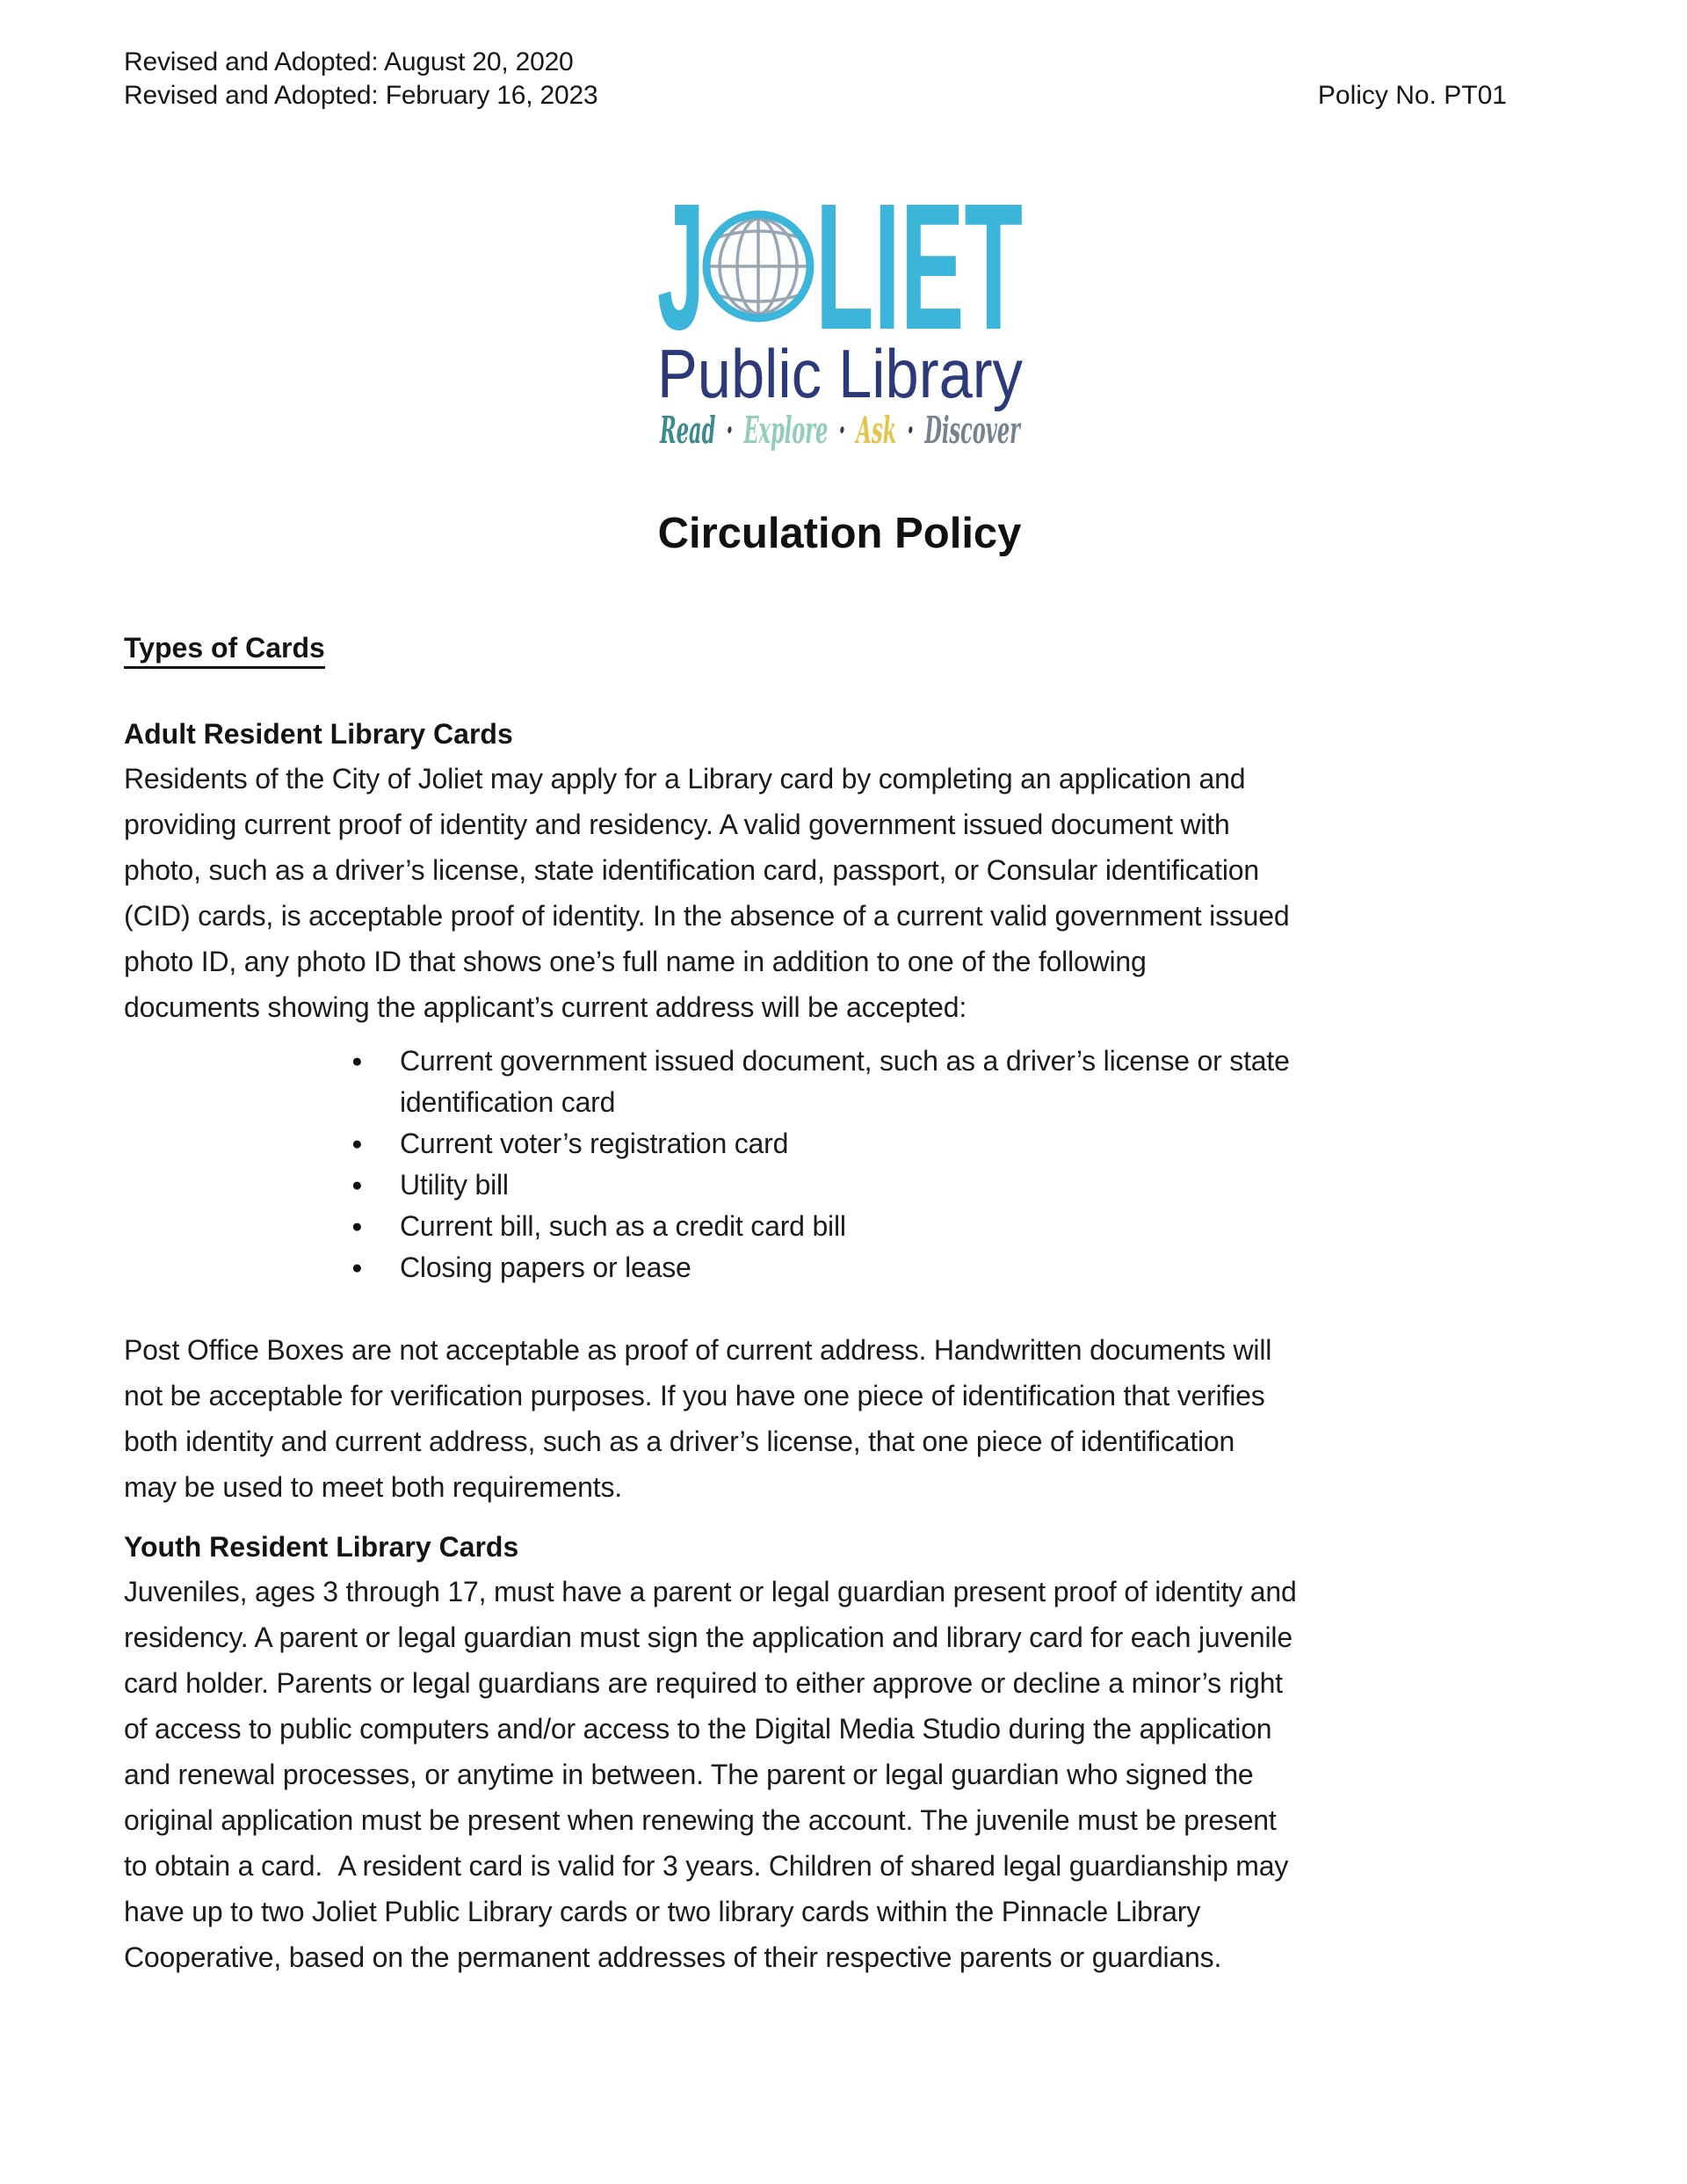 The height and width of the screenshot is (2184, 1687). I want to click on youth-cards-heading: Youth Resident Library Cards, so click(321, 1547).